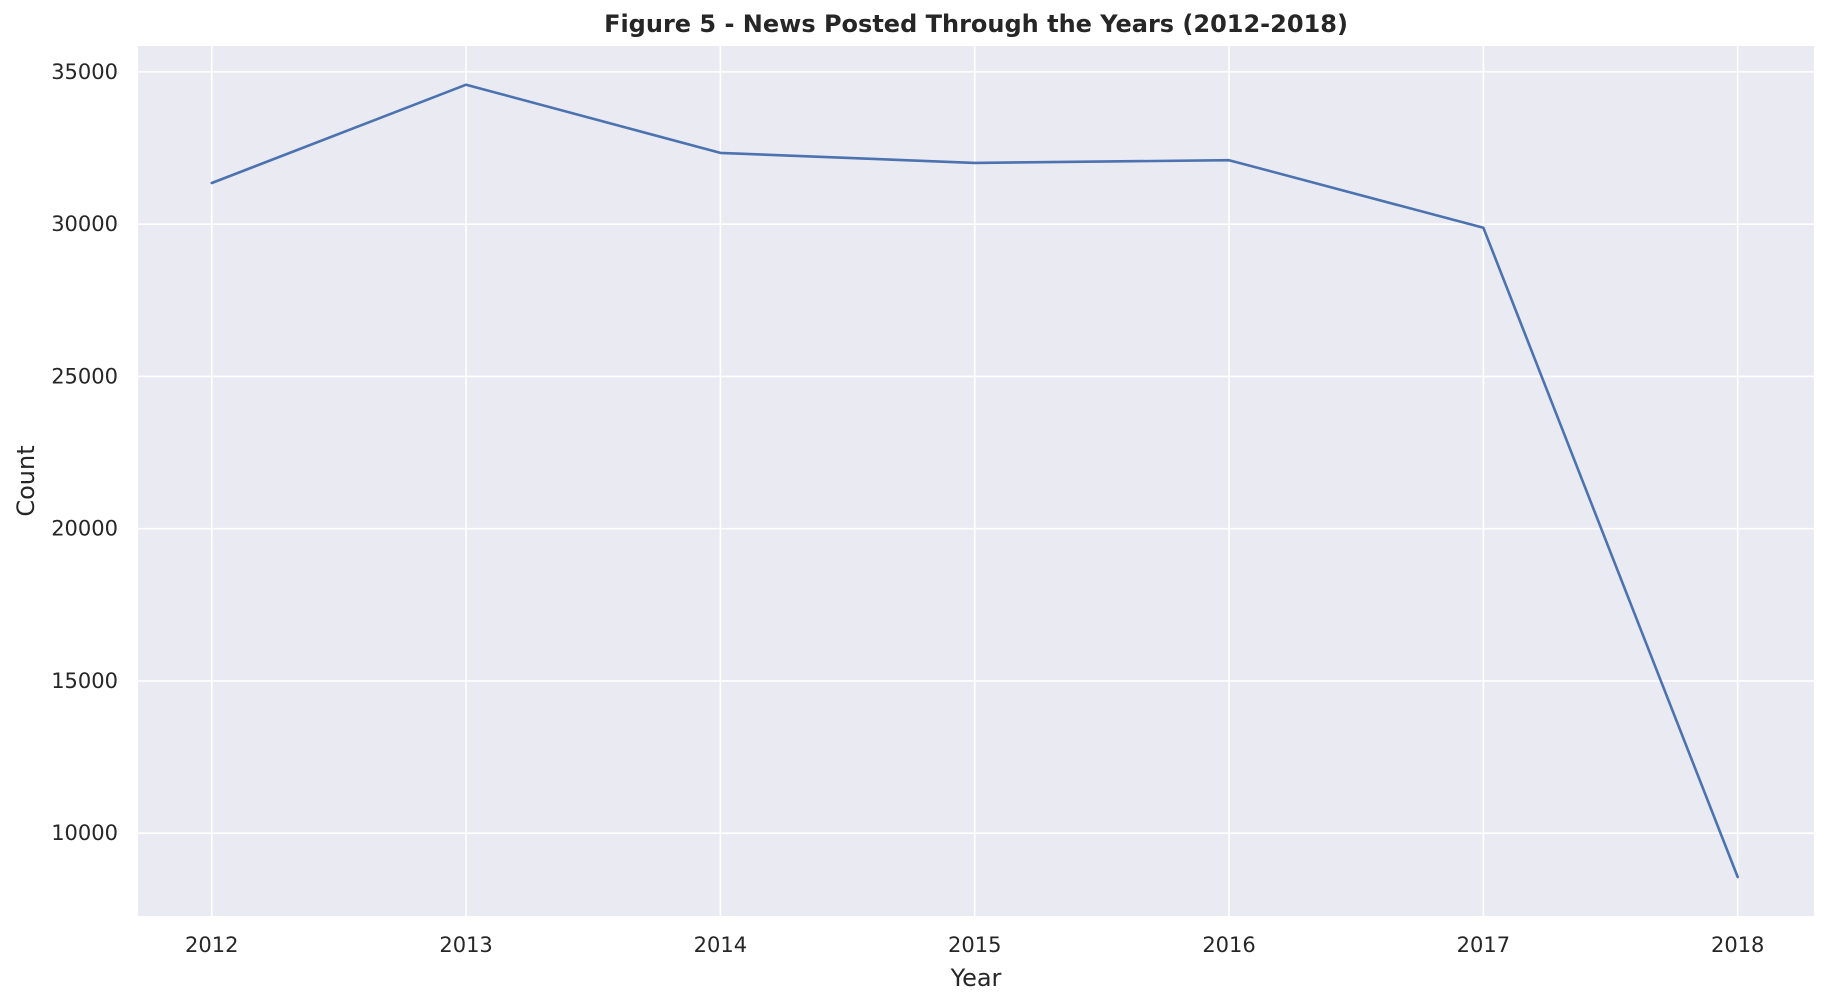 The image size is (1824, 1004). Describe the element at coordinates (84, 681) in the screenshot. I see `y-tick-label: 15000` at that location.